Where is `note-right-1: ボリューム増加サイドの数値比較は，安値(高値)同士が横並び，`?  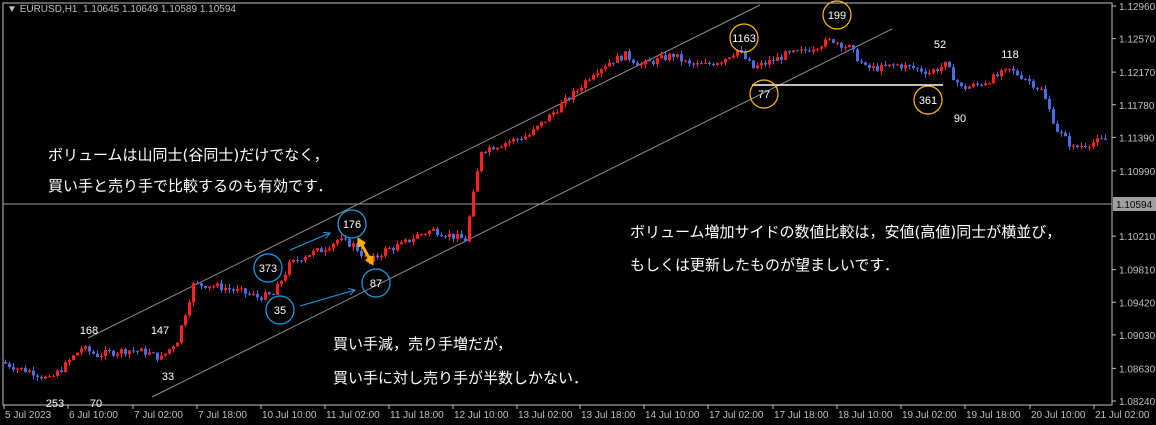
note-right-1: ボリューム増加サイドの数値比較は，安値(高値)同士が横並び， is located at coordinates (846, 232).